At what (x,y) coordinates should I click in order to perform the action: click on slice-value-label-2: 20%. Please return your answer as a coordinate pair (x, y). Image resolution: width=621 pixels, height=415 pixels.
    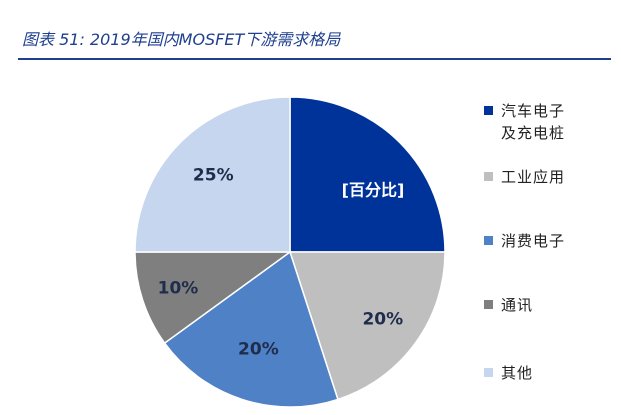
    Looking at the image, I should click on (382, 319).